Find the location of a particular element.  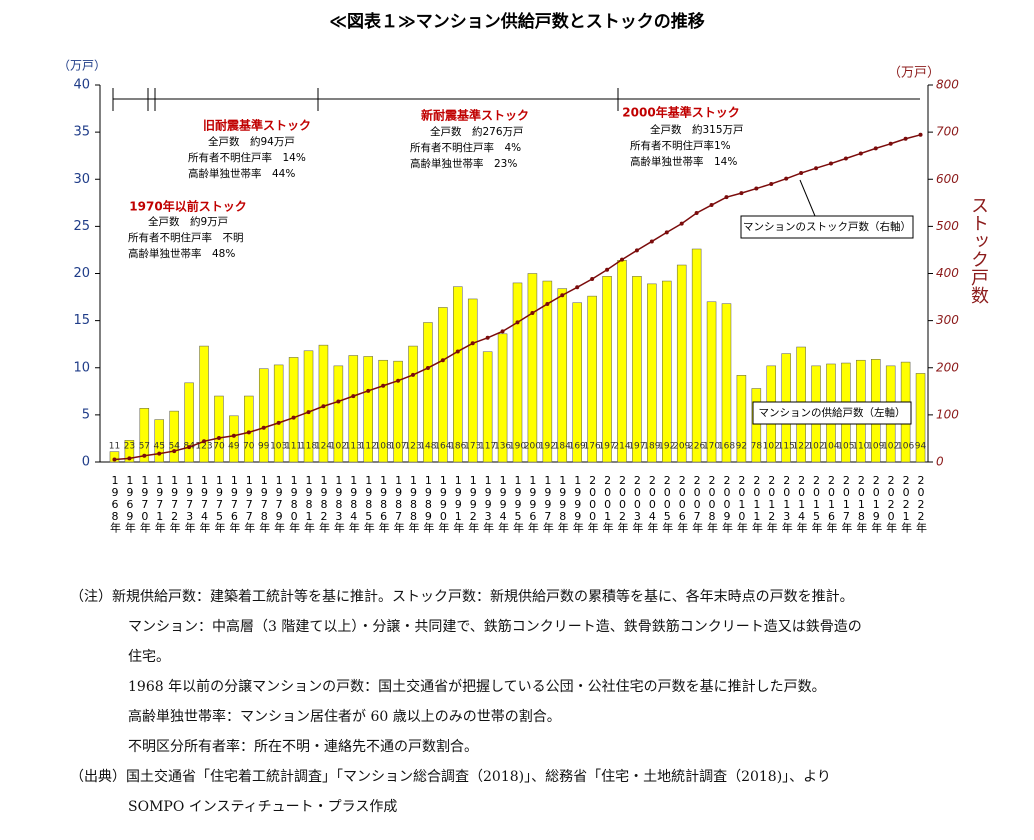

x-tick-label: 1992年 is located at coordinates (473, 503).